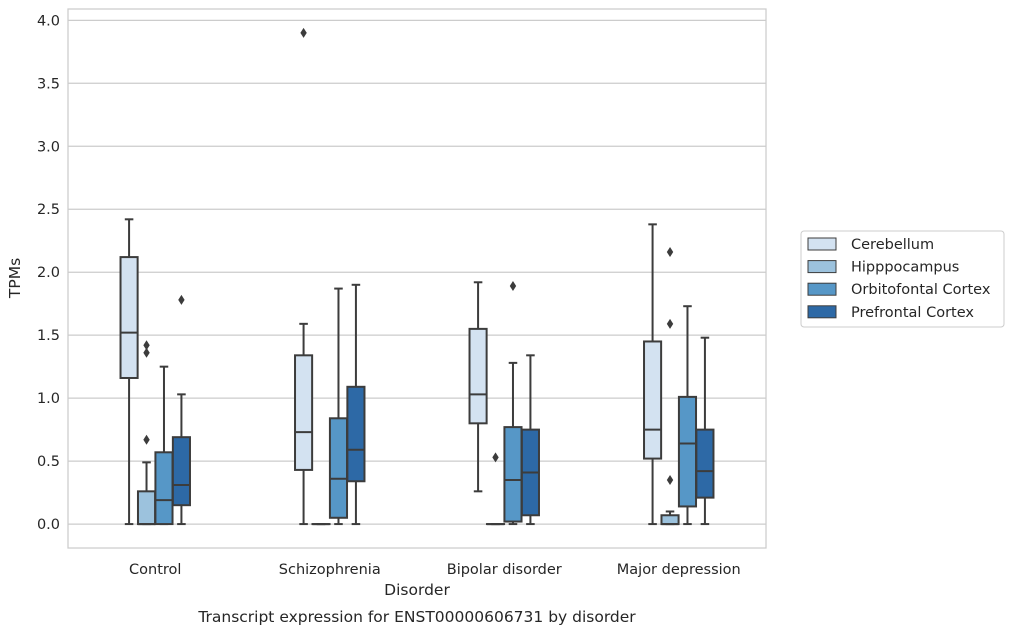 The image size is (1014, 634). What do you see at coordinates (48, 147) in the screenshot?
I see `y-tick-label: 3.0` at bounding box center [48, 147].